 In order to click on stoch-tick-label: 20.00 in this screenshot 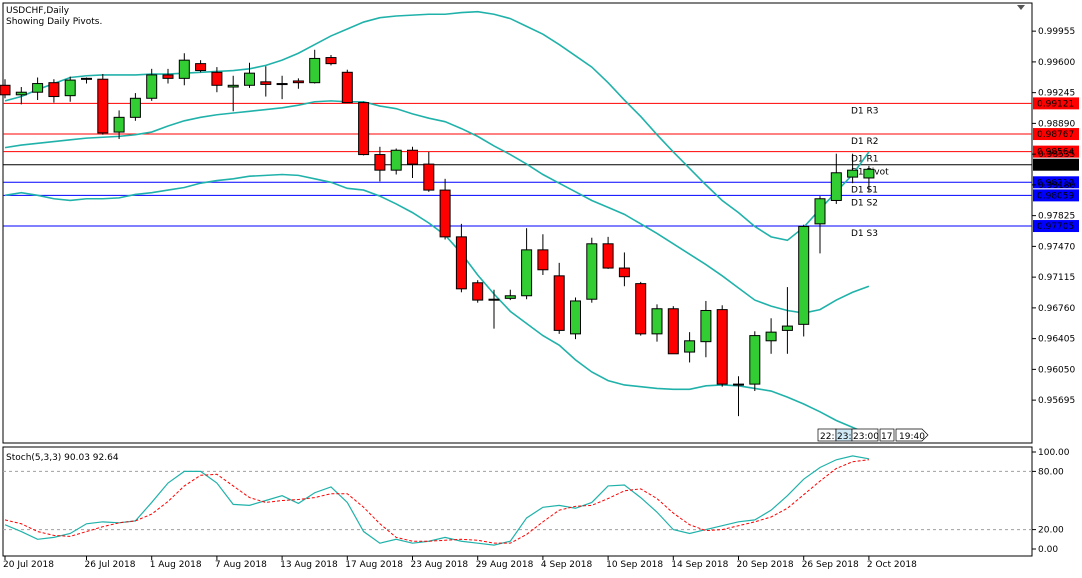, I will do `click(1051, 531)`.